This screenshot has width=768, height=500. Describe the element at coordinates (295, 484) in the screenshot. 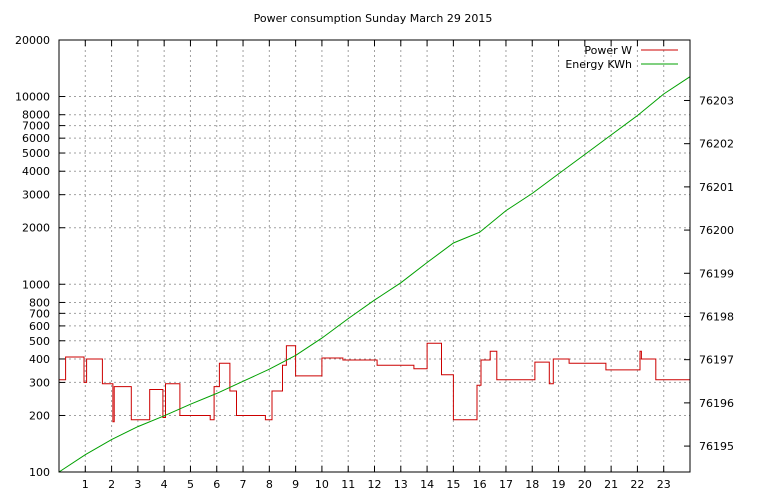

I see `x-tick-label: 9` at that location.